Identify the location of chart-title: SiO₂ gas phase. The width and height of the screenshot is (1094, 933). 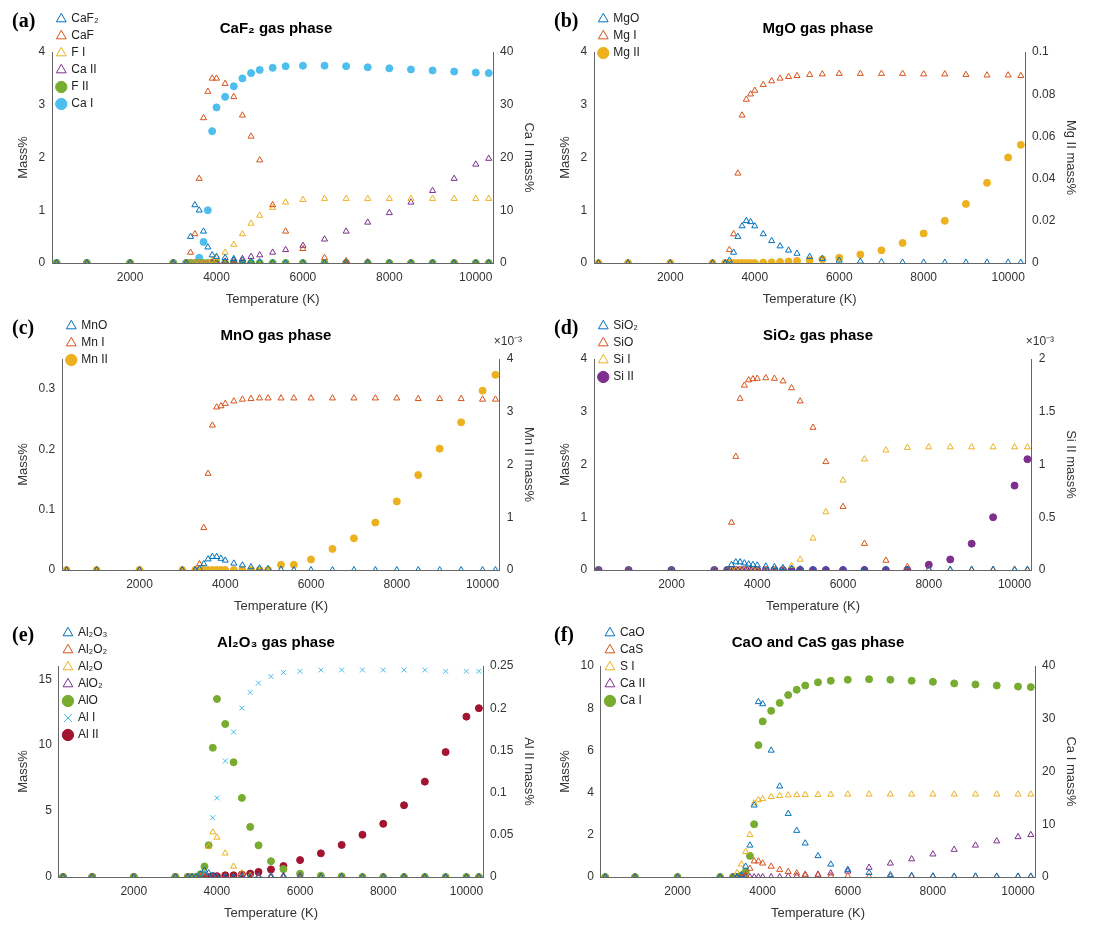
(818, 335).